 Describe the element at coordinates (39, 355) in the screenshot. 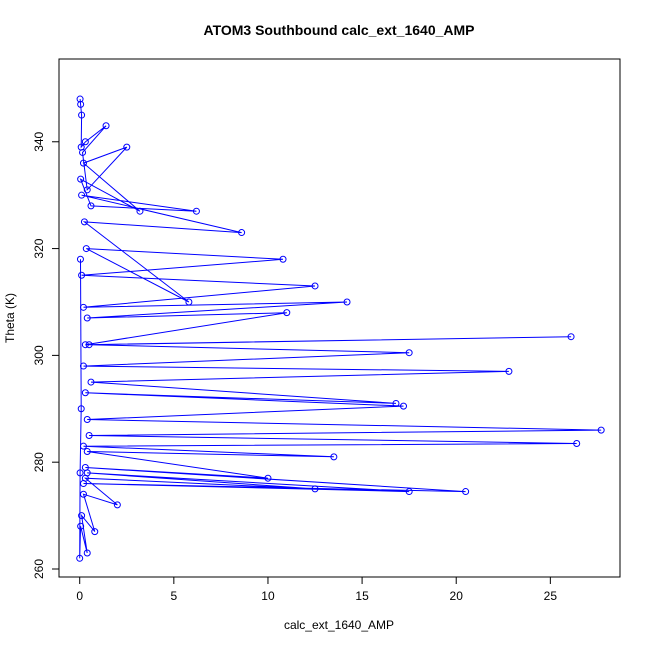

I see `y-tick-label: 300` at that location.